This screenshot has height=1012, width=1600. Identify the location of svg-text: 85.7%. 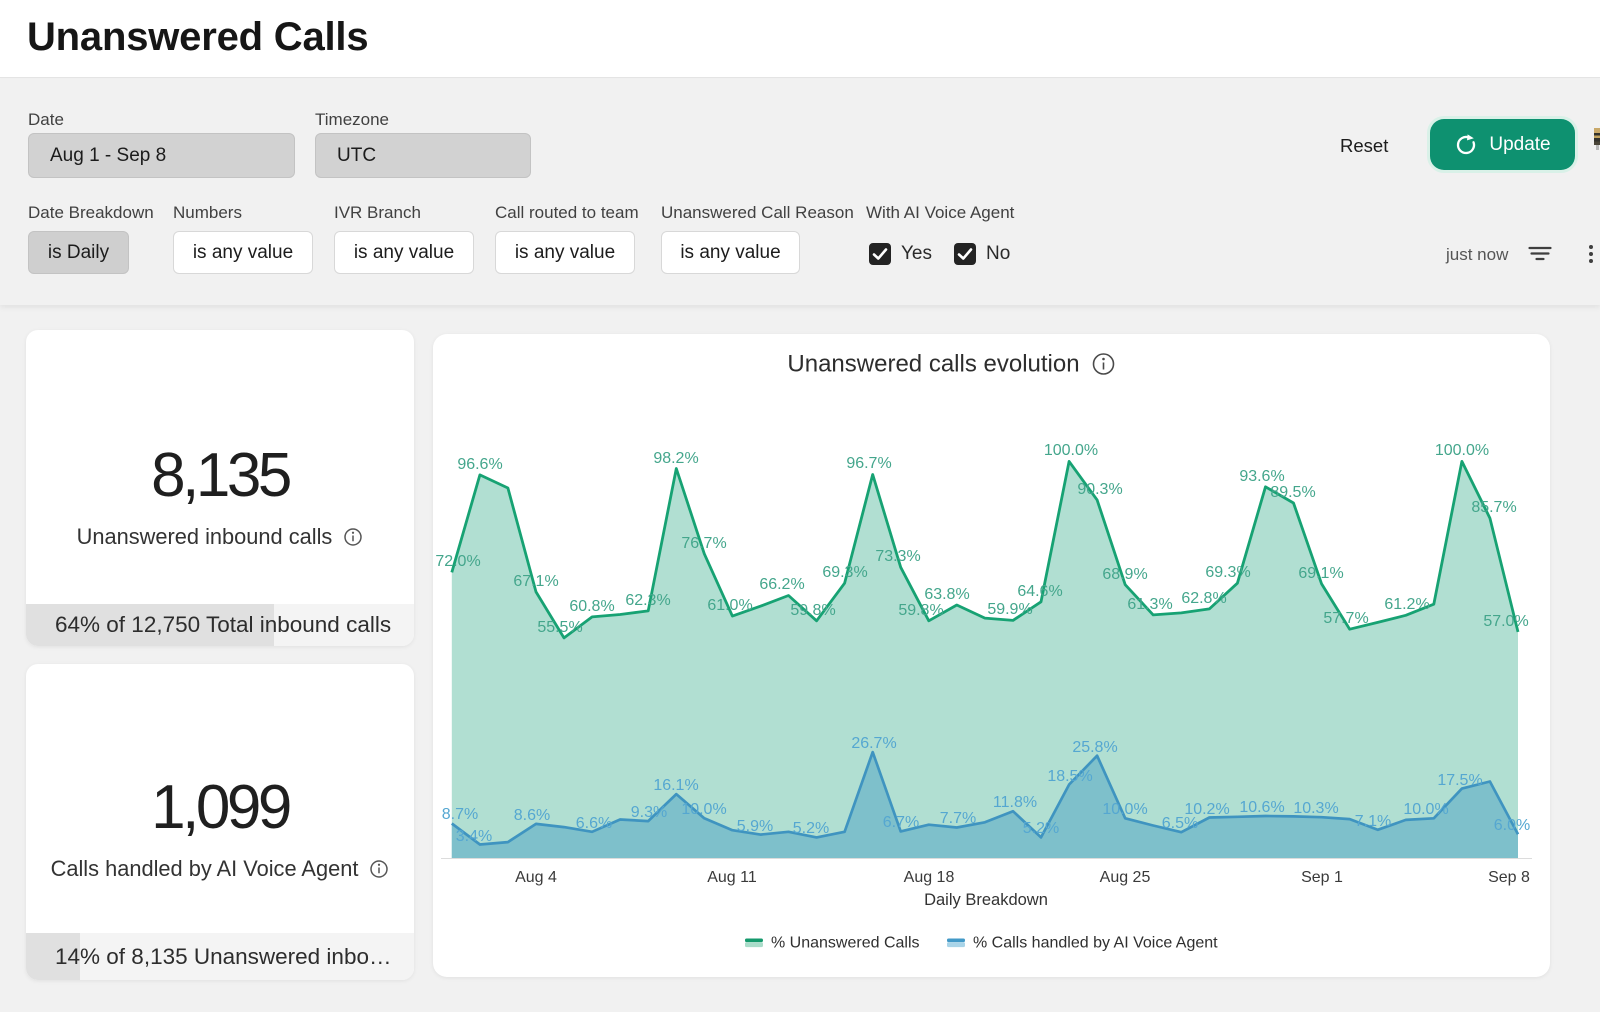
(1493, 507).